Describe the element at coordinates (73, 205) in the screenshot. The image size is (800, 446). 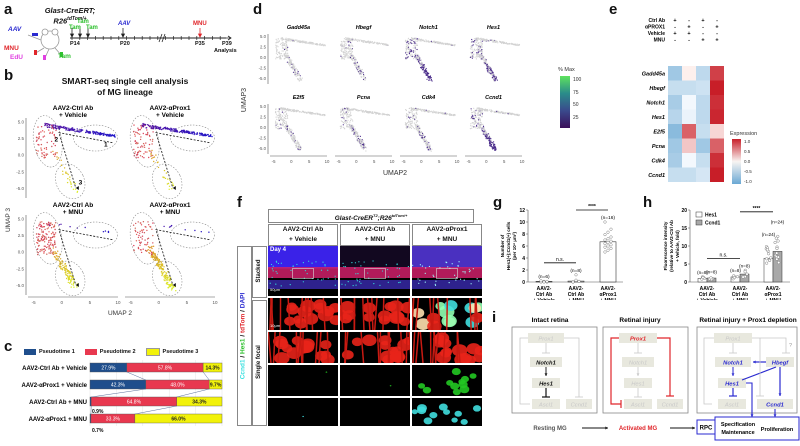
I see `subplot-title-line1: AAV2-Ctrl Ab` at that location.